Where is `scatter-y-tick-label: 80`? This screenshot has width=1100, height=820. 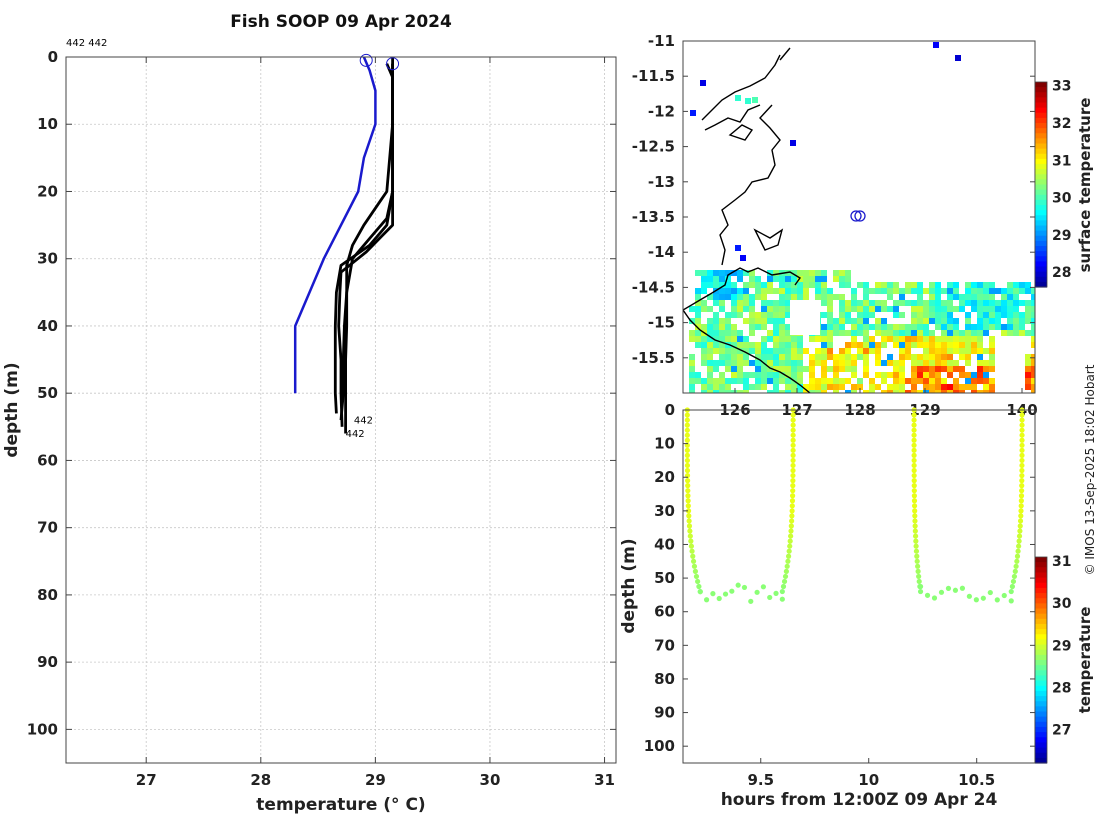 scatter-y-tick-label: 80 is located at coordinates (664, 679).